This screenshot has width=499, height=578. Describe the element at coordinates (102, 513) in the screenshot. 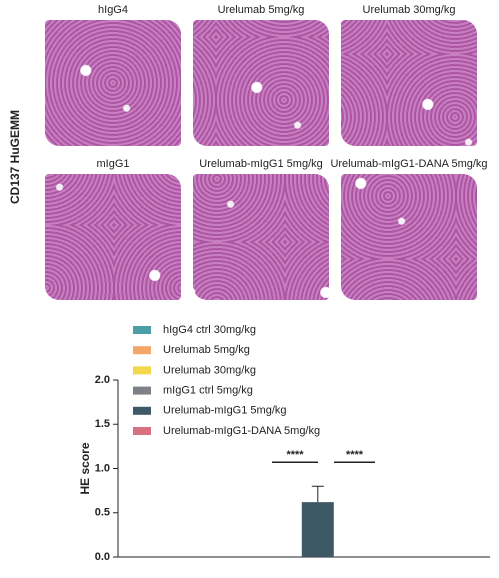

I see `y-tick-label: 0.5` at that location.